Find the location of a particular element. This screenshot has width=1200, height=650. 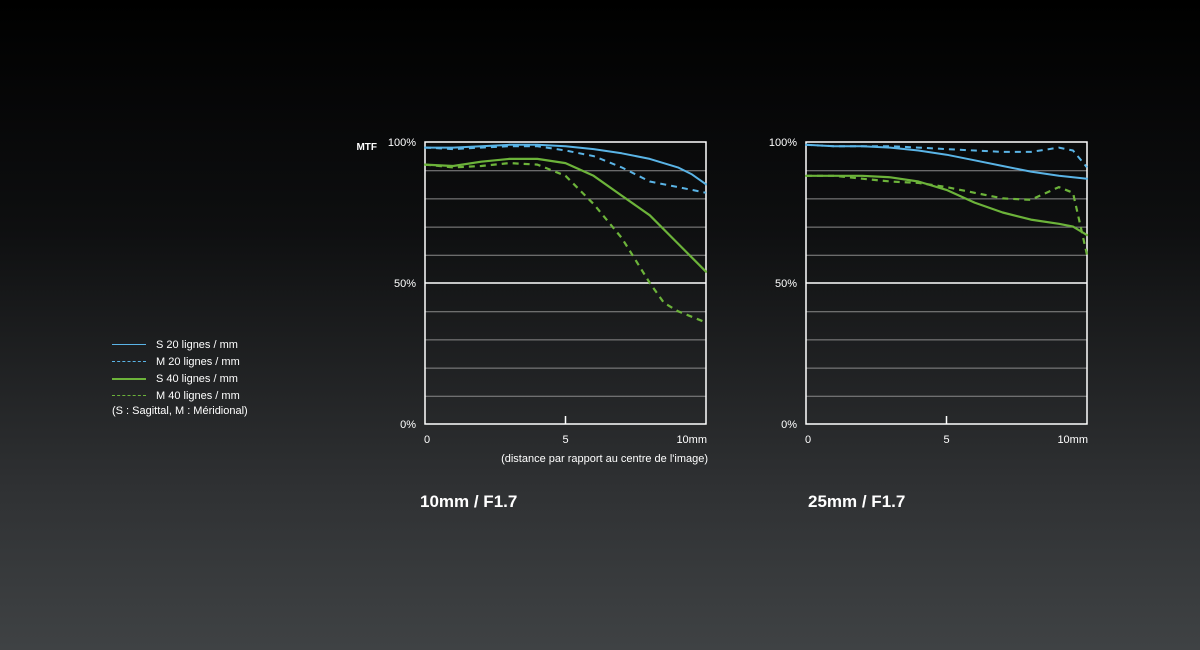

legend-swatch-s20 is located at coordinates (129, 345).